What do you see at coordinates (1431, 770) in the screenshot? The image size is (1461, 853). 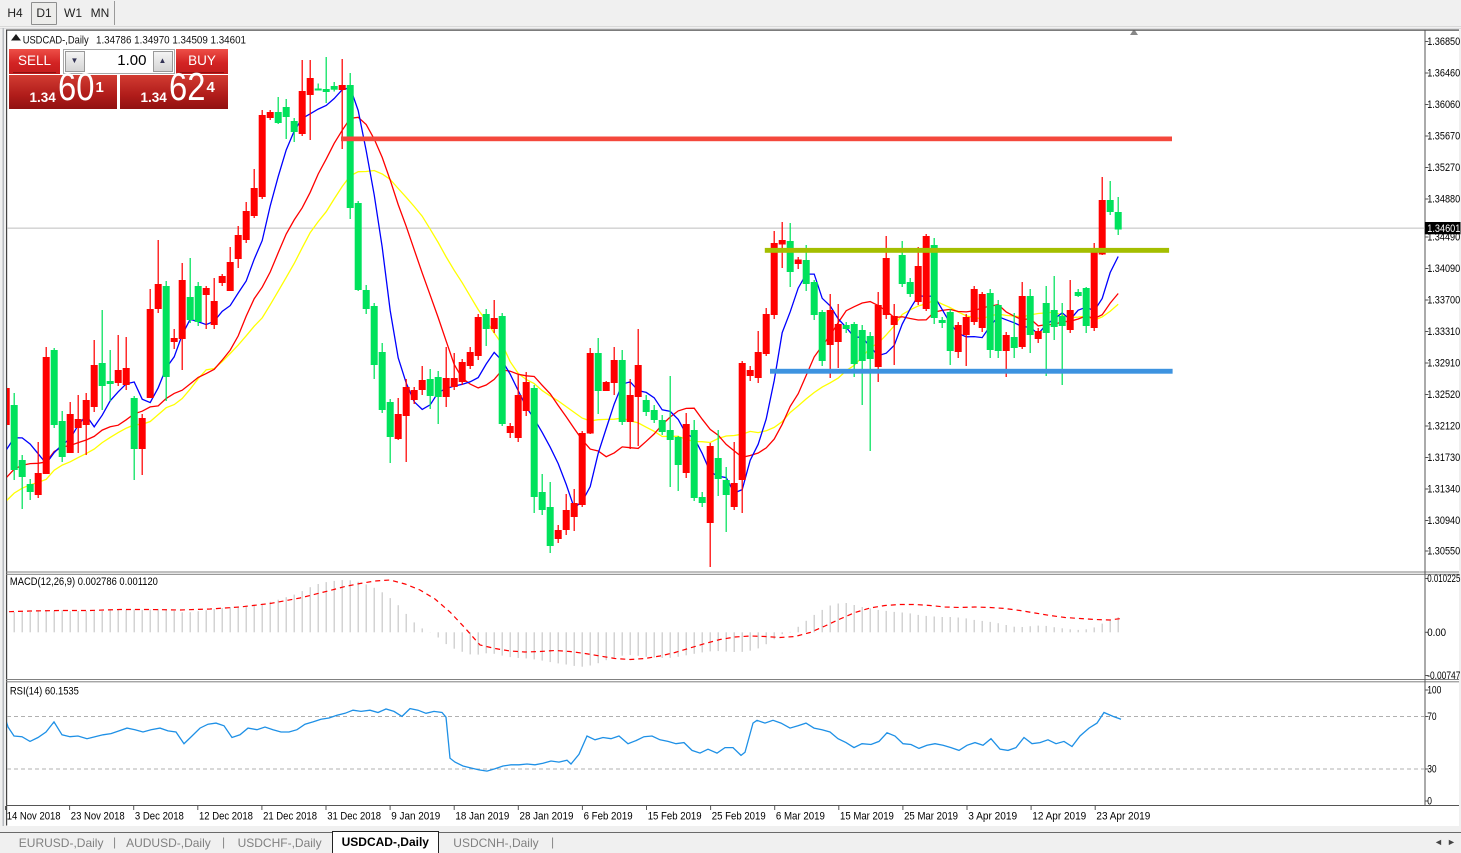 I see `svg-text: 30` at bounding box center [1431, 770].